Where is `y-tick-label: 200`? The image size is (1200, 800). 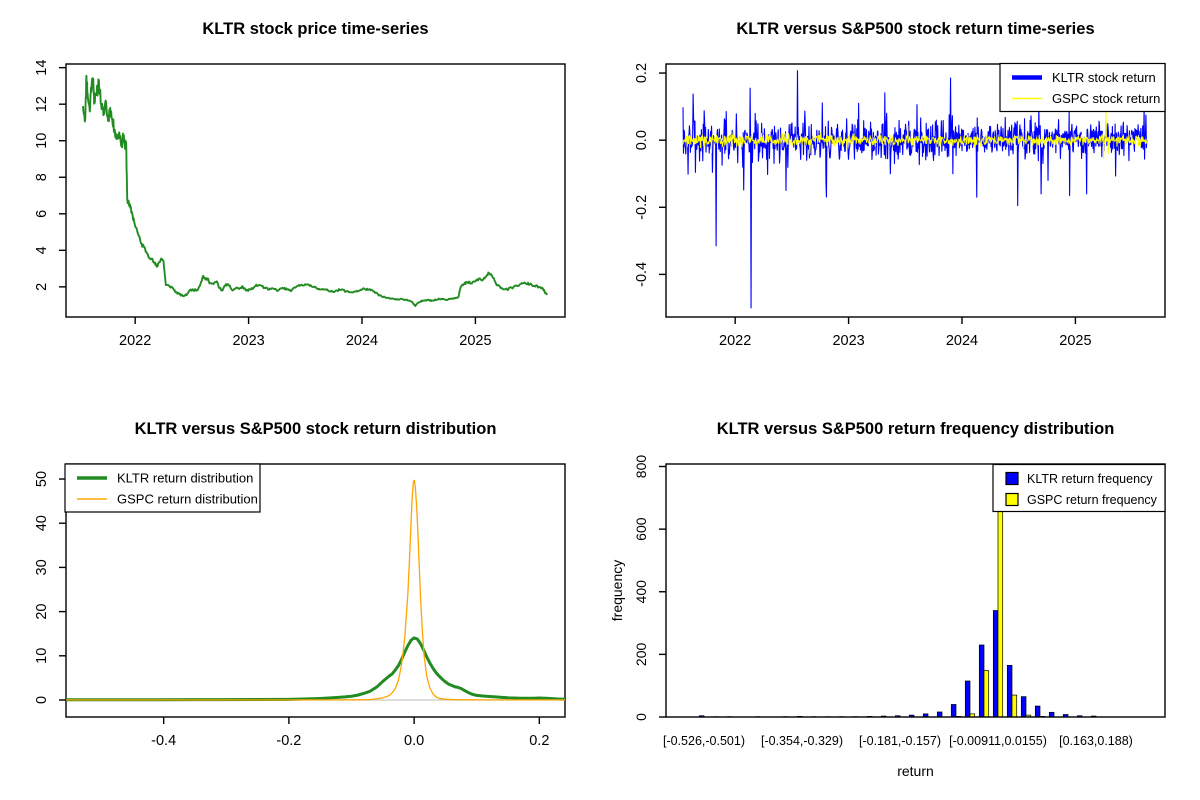 y-tick-label: 200 is located at coordinates (641, 654).